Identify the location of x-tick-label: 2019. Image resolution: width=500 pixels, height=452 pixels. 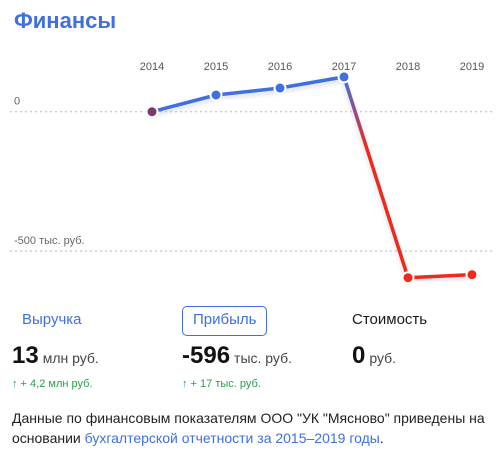
(472, 67).